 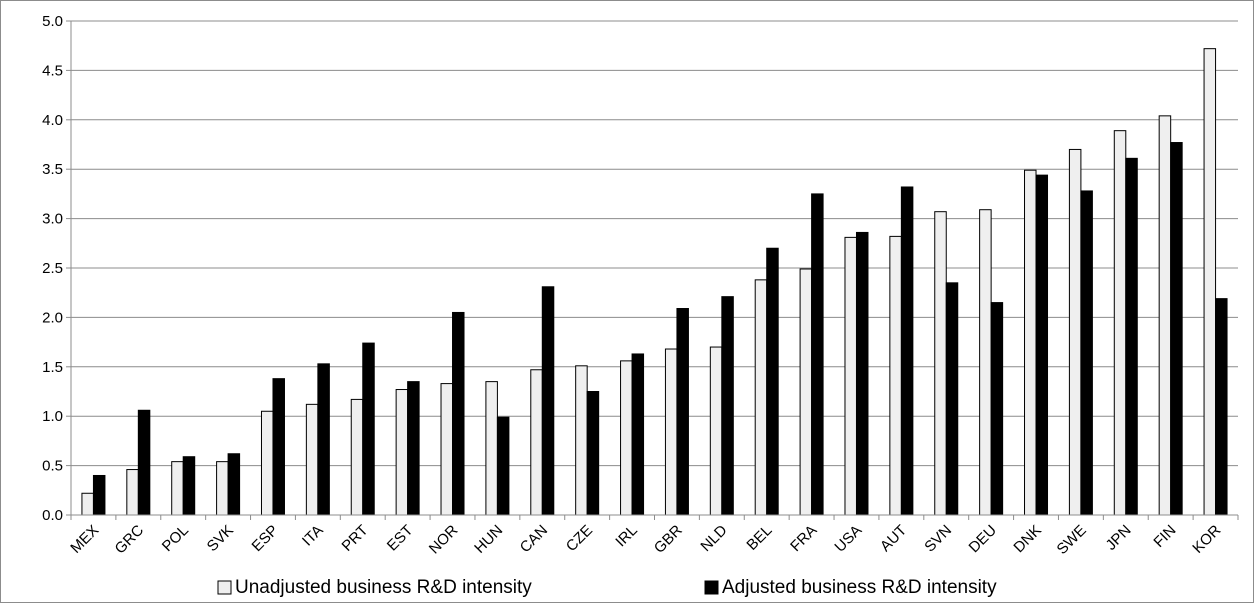 I want to click on bar-unadjusted-cze, so click(x=581, y=440).